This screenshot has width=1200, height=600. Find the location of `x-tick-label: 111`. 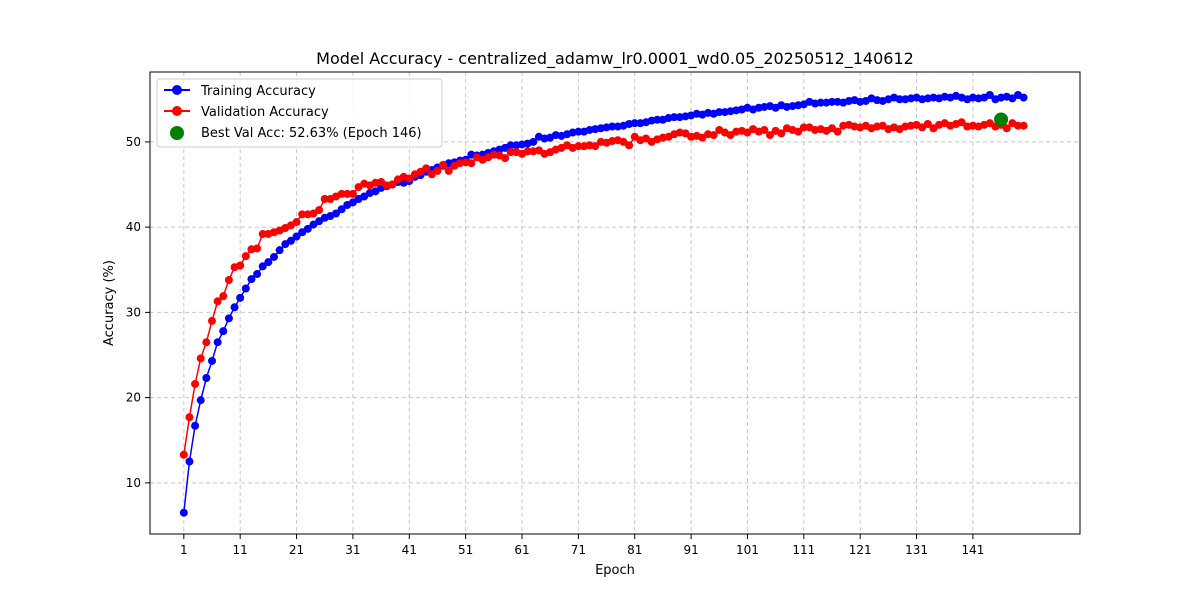

x-tick-label: 111 is located at coordinates (803, 550).